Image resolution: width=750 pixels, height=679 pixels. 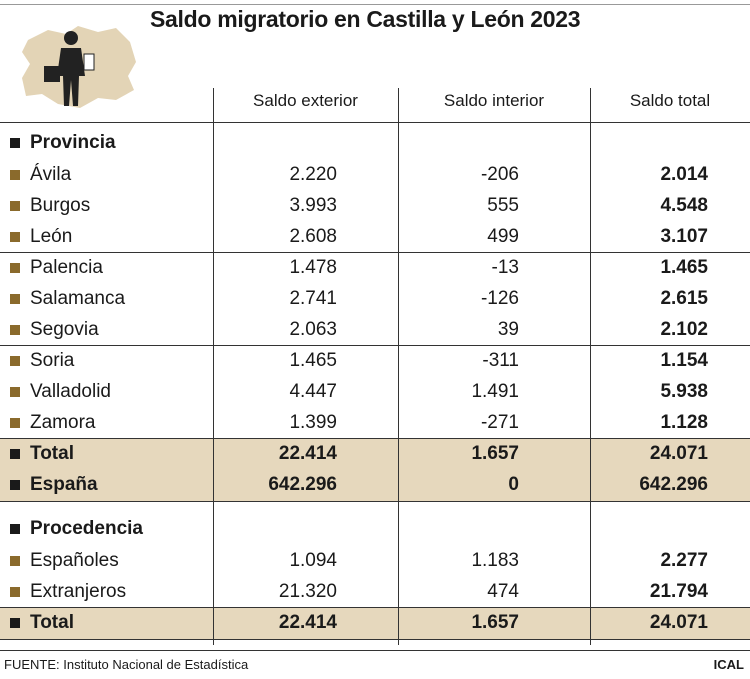 I want to click on cell-value: 3.107, so click(x=684, y=236).